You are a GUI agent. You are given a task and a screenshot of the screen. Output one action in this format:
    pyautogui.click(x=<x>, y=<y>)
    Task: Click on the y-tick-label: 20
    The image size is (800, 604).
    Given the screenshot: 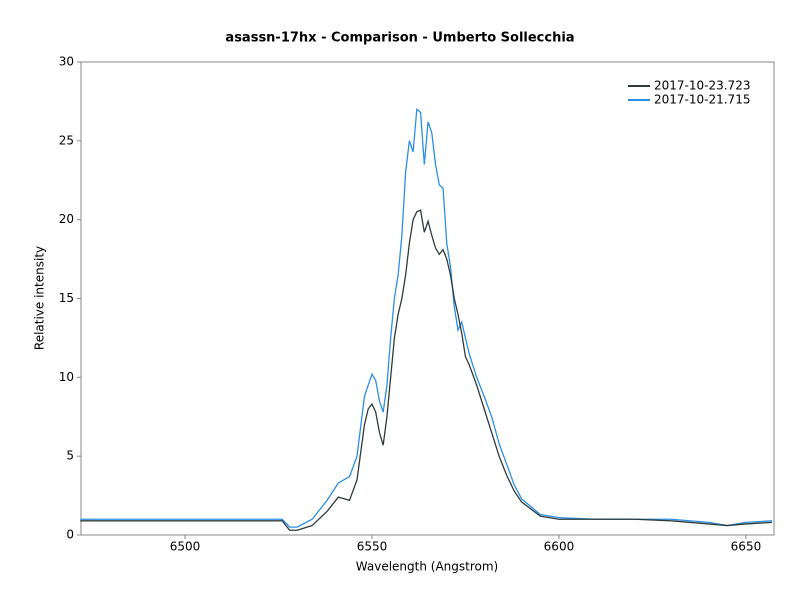 What is the action you would take?
    pyautogui.click(x=66, y=219)
    